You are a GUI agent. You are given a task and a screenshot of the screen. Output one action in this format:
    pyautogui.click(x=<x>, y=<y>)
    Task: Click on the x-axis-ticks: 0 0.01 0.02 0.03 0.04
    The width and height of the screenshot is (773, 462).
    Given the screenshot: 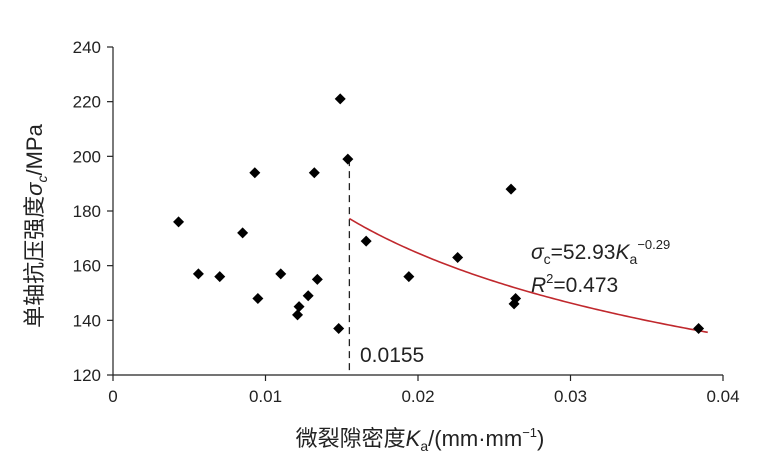 What is the action you would take?
    pyautogui.click(x=424, y=390)
    